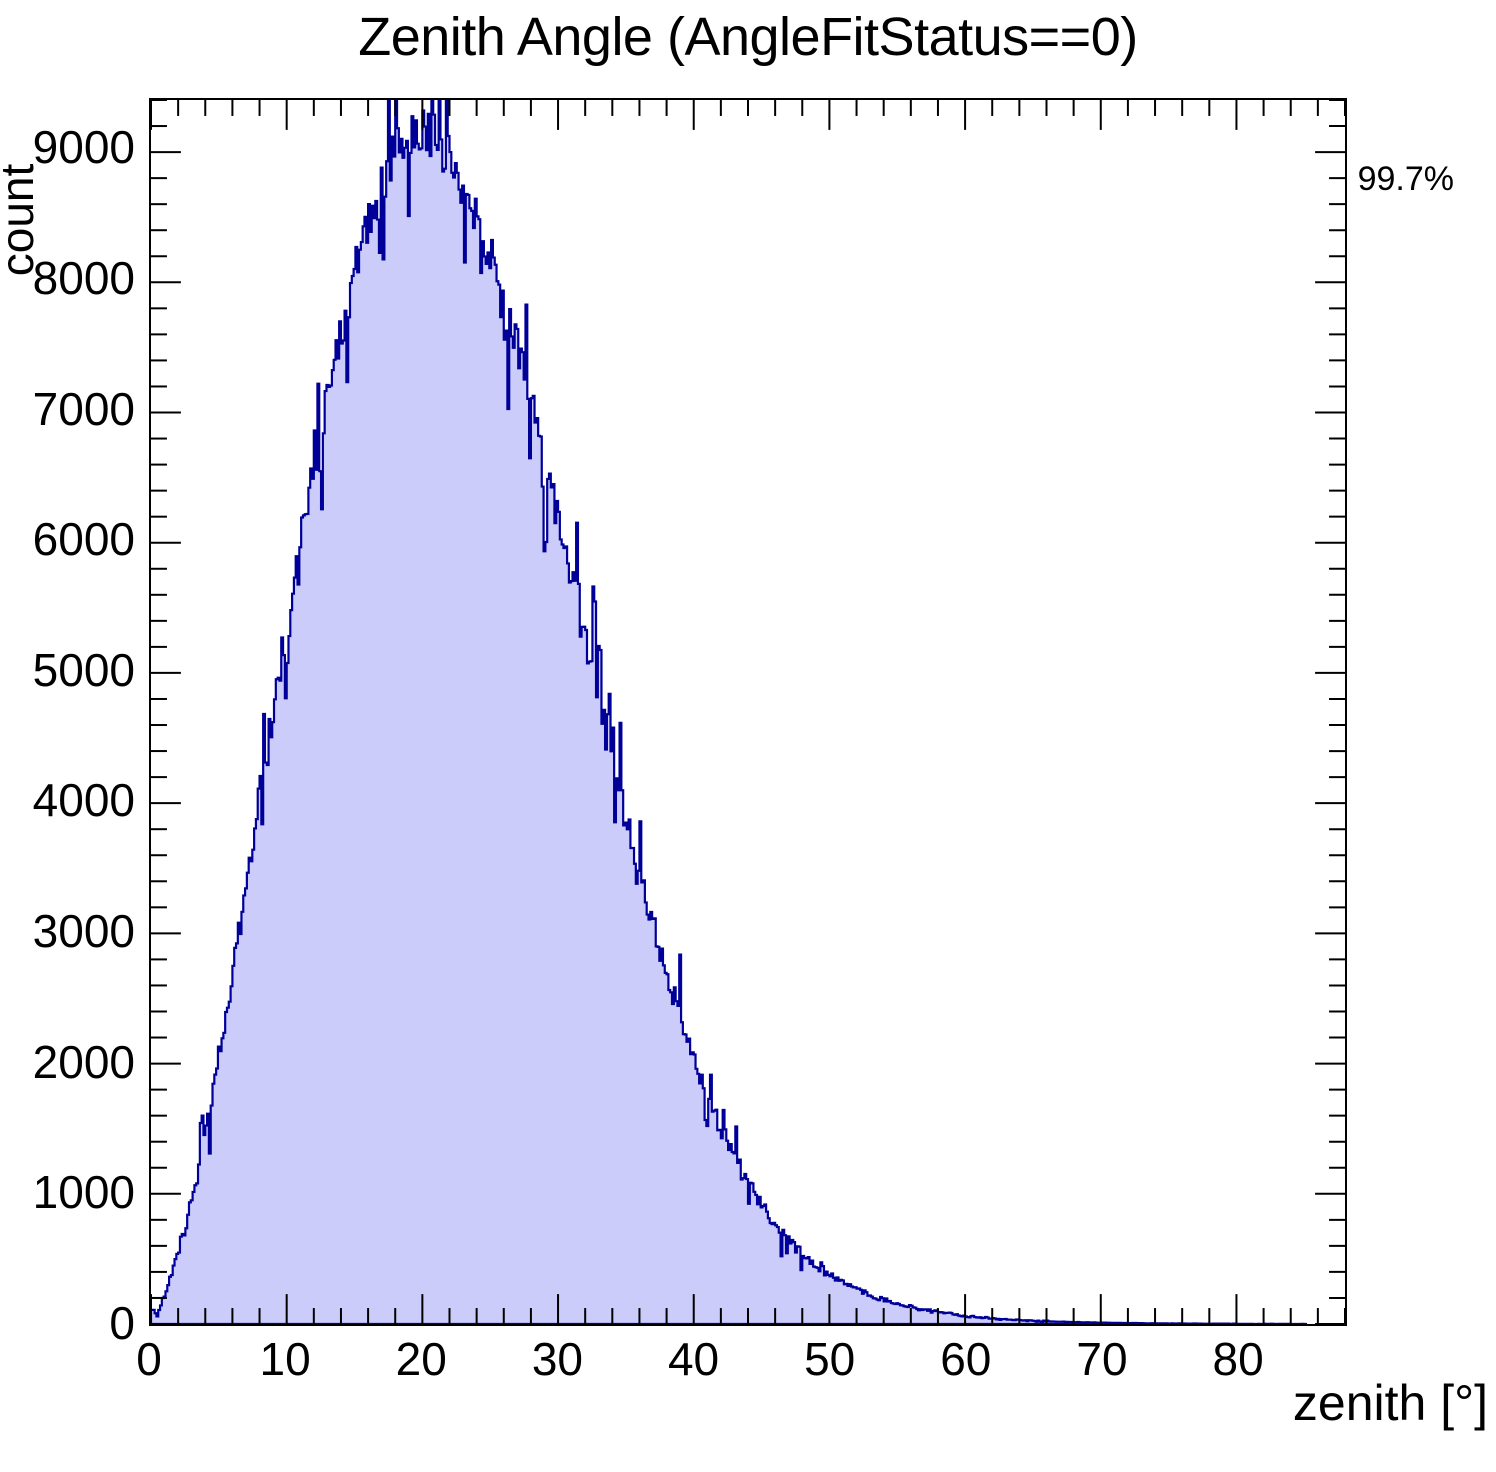  What do you see at coordinates (83, 539) in the screenshot?
I see `y-tick-label: 6000` at bounding box center [83, 539].